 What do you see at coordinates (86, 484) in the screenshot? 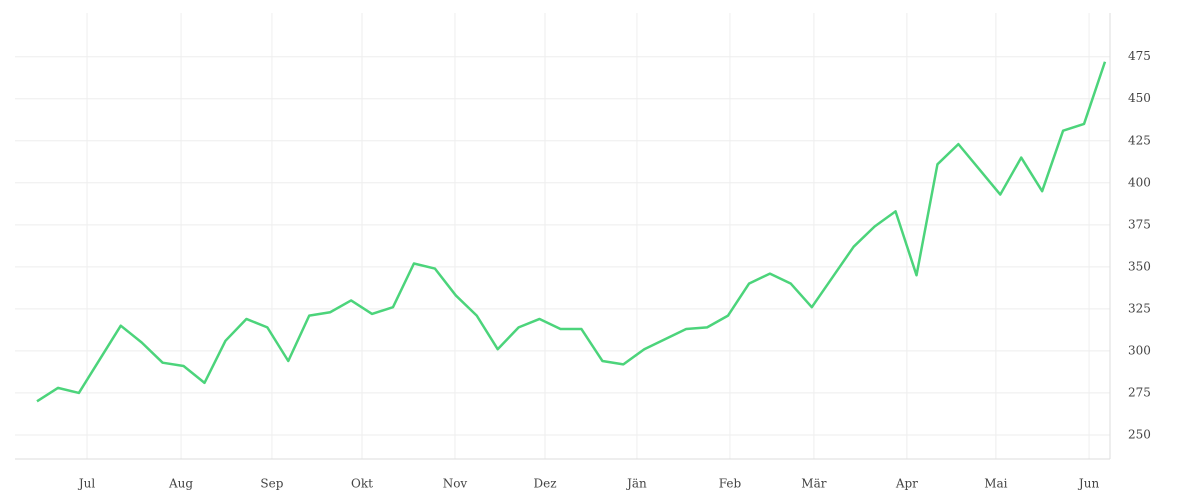
I see `x-tick-label: Jul` at bounding box center [86, 484].